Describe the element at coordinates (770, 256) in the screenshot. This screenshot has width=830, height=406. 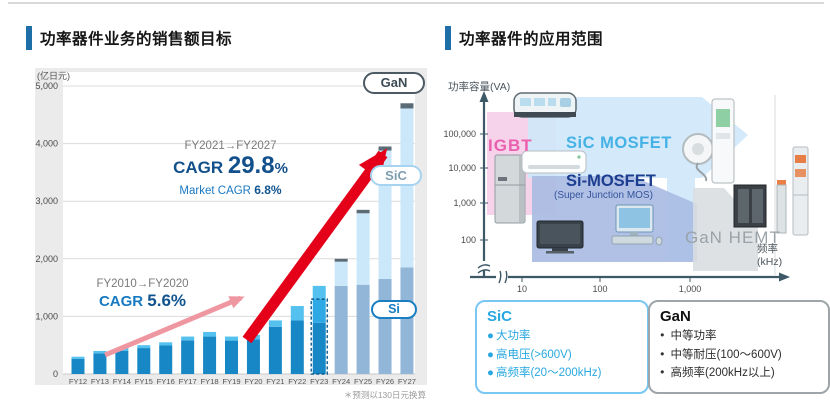
I see `diagram-x-axis-label: 频率 (kHz)` at that location.